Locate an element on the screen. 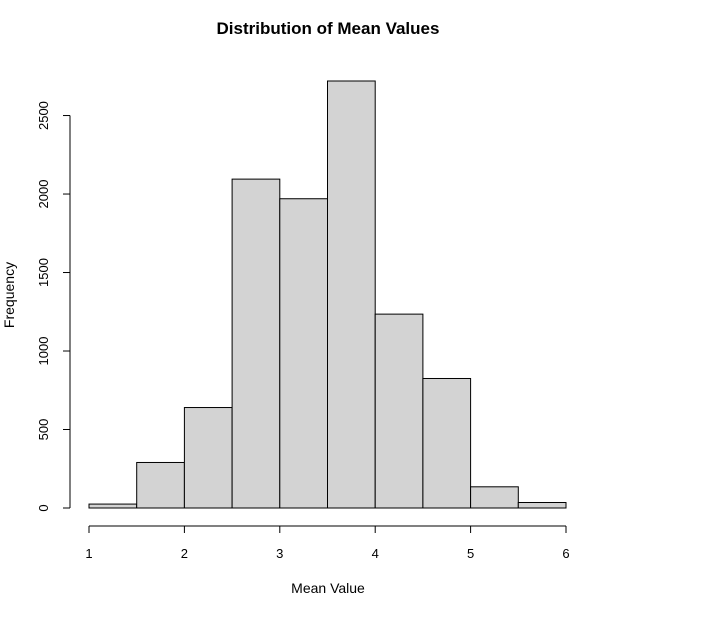  x-tick-label: 2 is located at coordinates (184, 553).